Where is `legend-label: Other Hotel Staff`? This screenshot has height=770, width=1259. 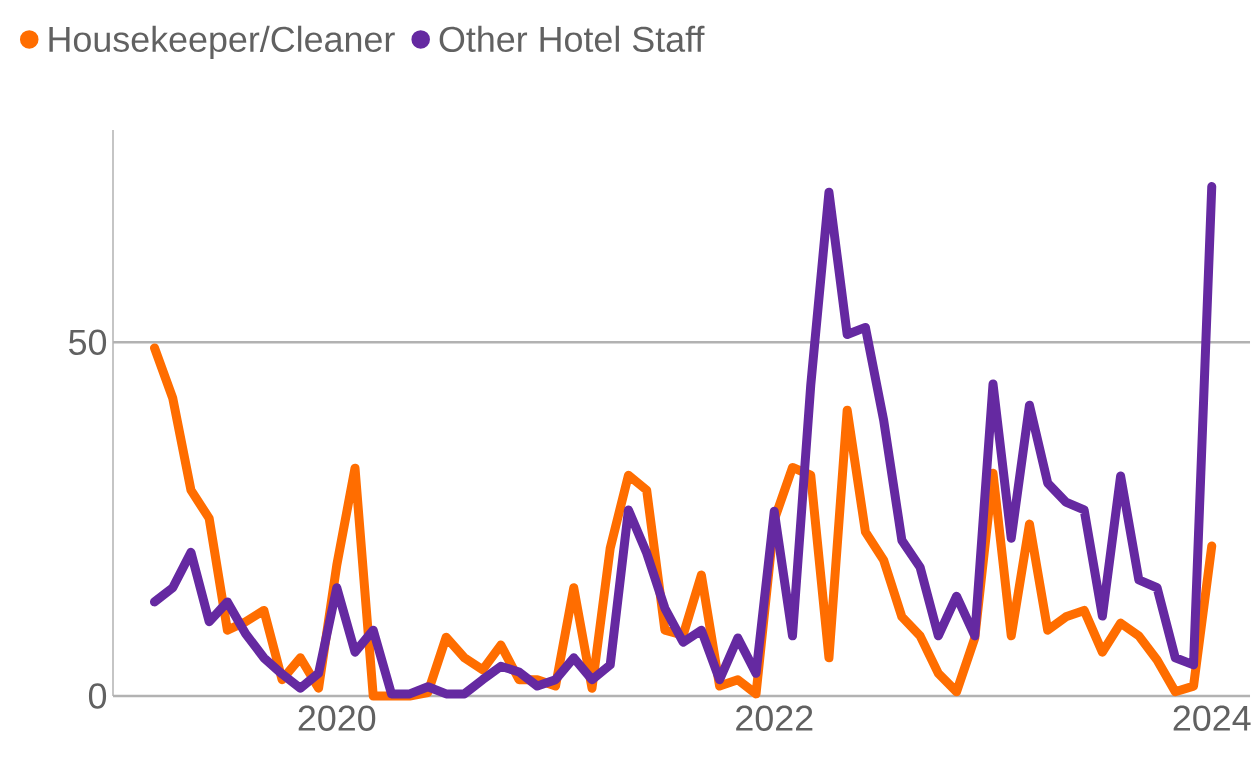 legend-label: Other Hotel Staff is located at coordinates (572, 39).